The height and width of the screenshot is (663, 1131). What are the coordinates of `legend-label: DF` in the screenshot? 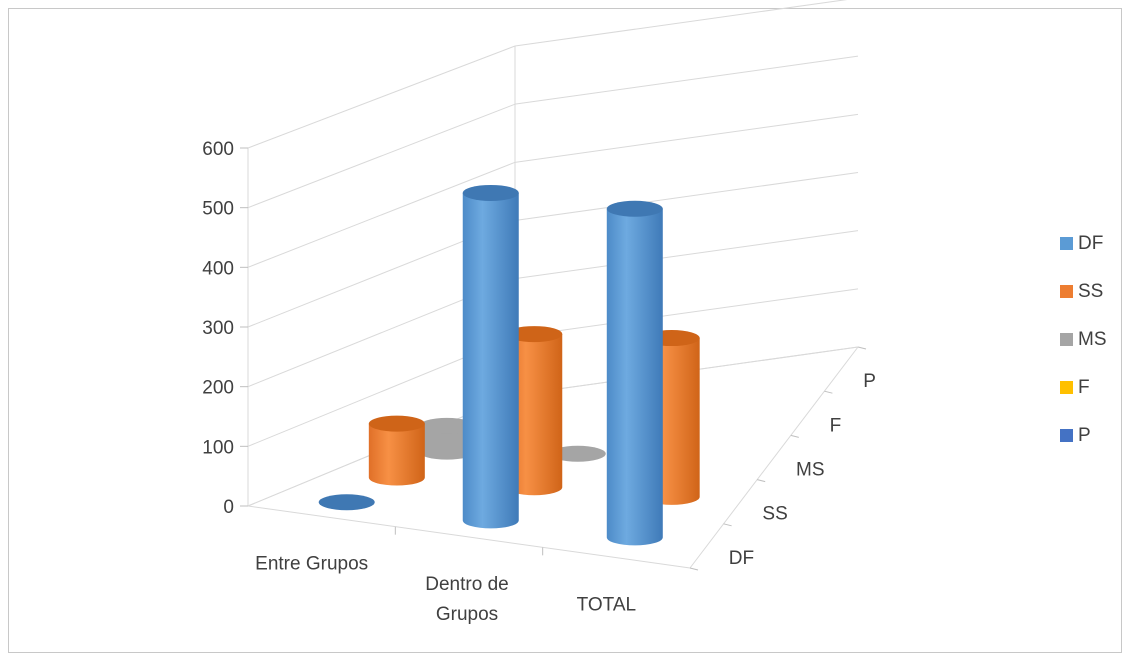 It's located at (1090, 243).